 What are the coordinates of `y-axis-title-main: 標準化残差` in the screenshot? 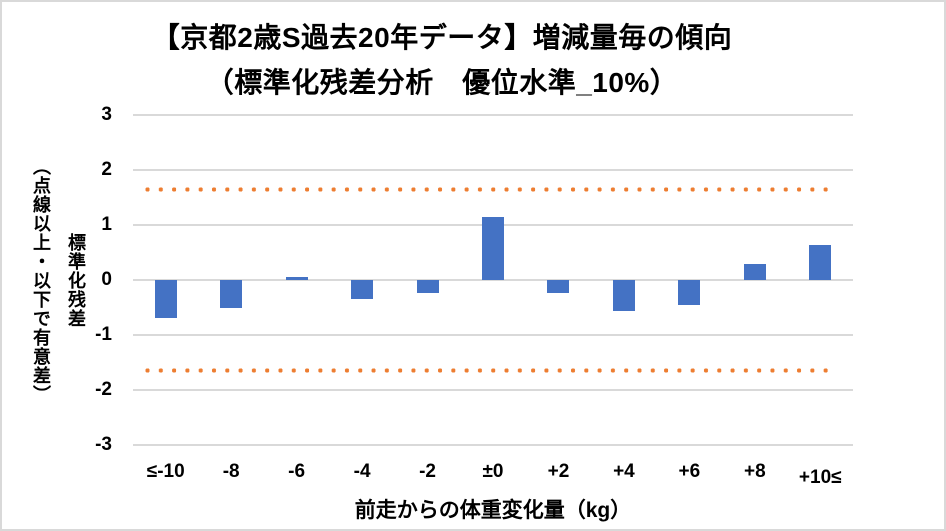 It's located at (76, 280).